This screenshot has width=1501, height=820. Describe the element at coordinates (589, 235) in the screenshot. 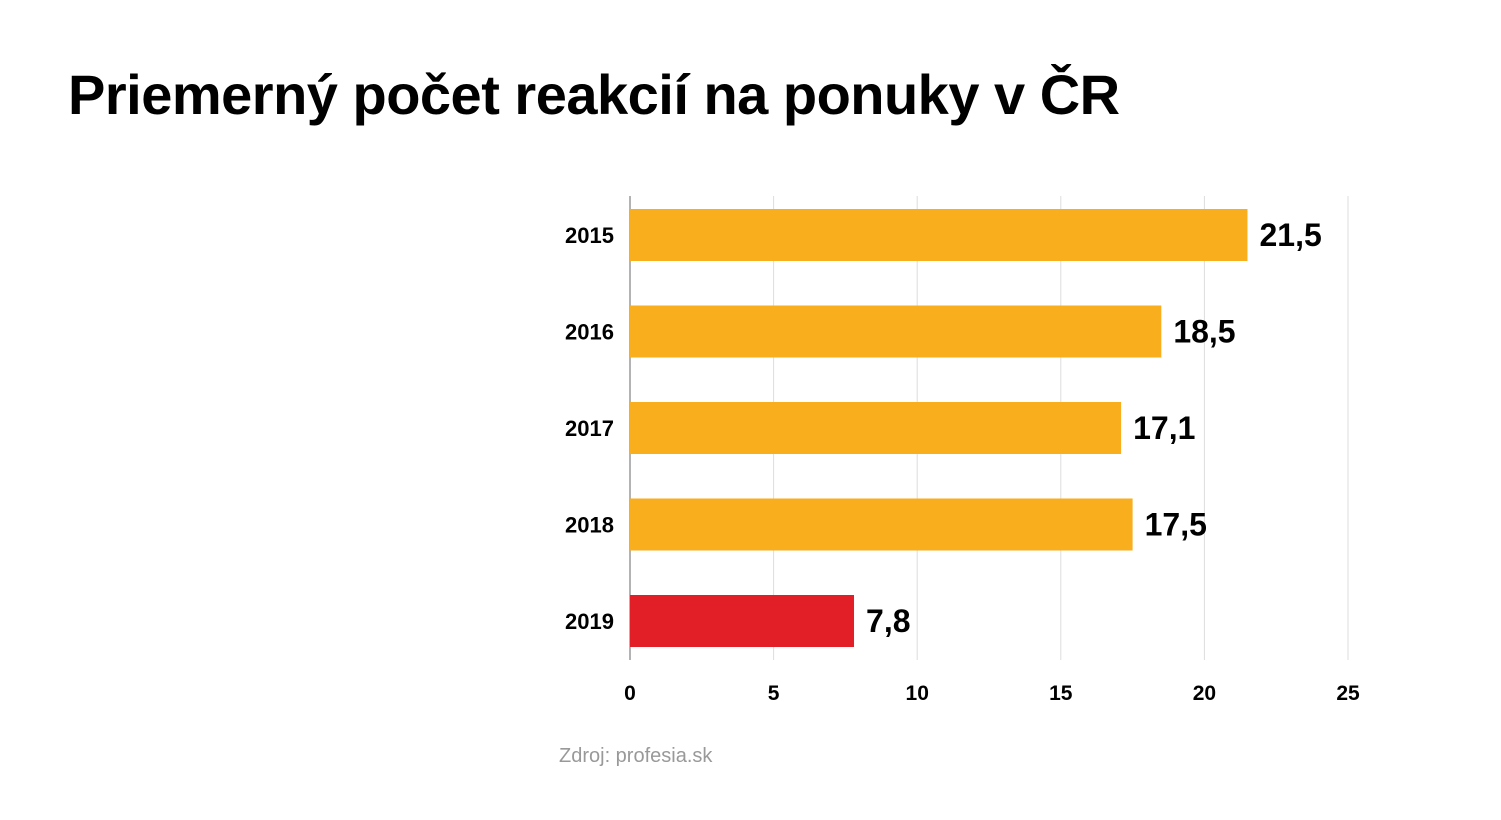

I see `category-label: 2015` at that location.